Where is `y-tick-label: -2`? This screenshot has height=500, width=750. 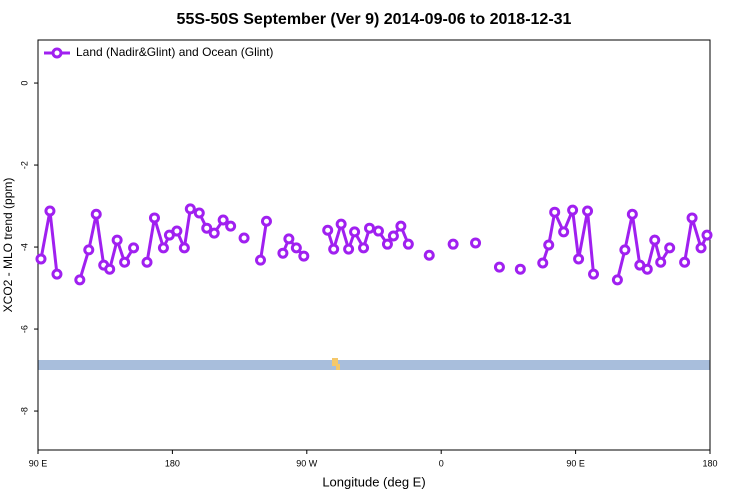
y-tick-label: -2 is located at coordinates (24, 165).